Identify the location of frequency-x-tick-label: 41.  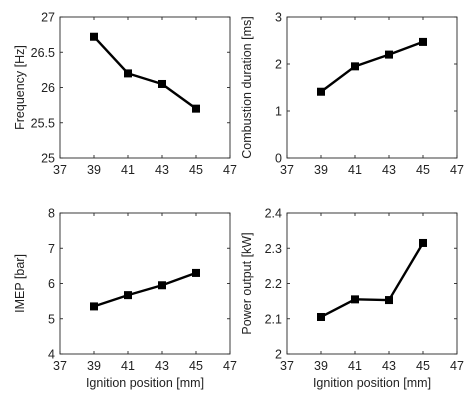
(128, 170).